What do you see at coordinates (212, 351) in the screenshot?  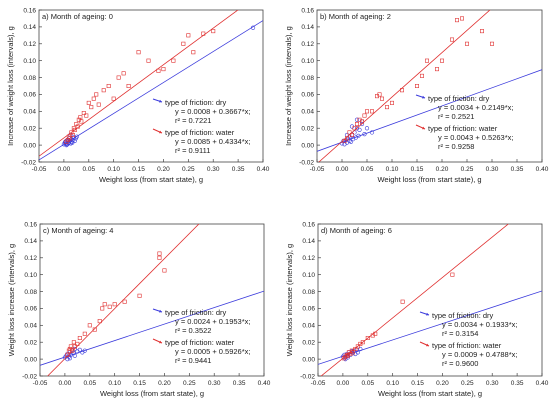 I see `legend-water-equation: y = 0.0005 + 0.5926*x;` at bounding box center [212, 351].